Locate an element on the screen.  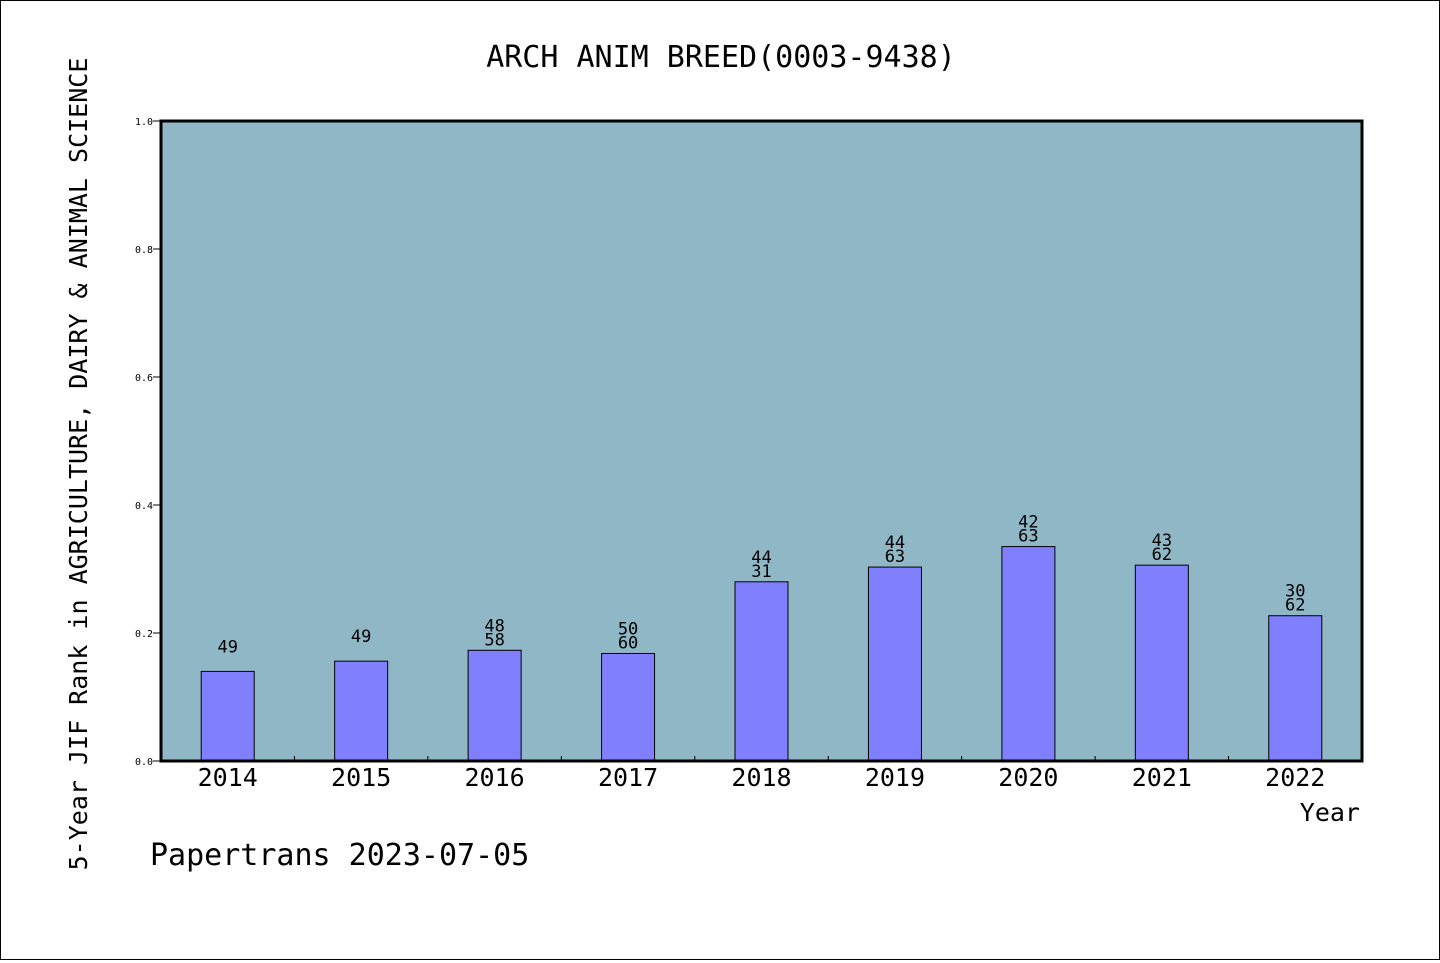
bar-data-label: 31 is located at coordinates (761, 572).